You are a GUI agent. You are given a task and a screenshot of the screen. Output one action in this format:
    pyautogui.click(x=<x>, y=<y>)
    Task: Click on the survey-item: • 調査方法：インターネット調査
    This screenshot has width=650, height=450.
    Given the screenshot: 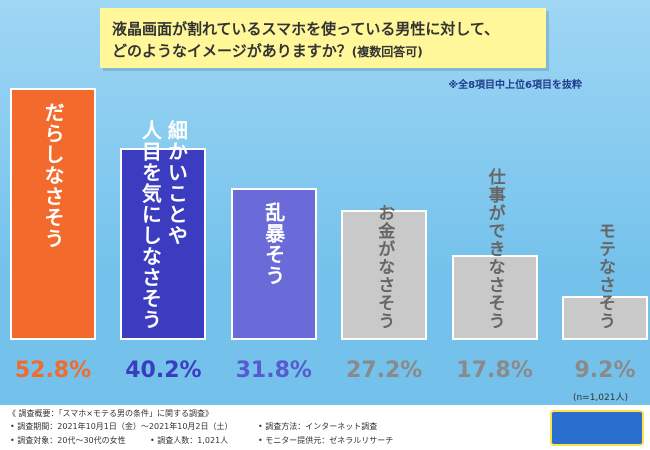 What is the action you would take?
    pyautogui.click(x=318, y=426)
    